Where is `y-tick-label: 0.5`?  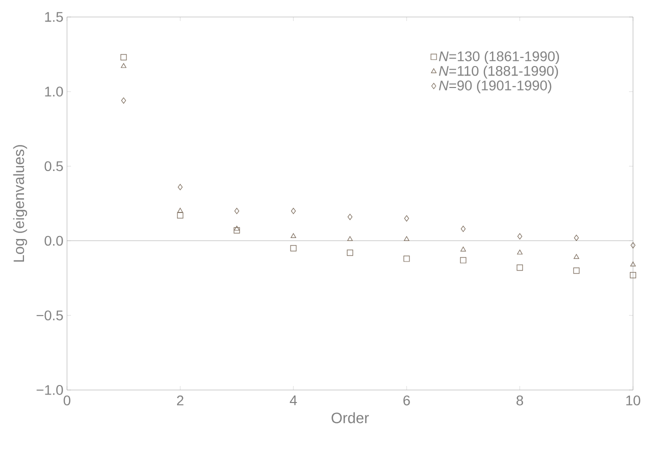 y-tick-label: 0.5 is located at coordinates (53, 166).